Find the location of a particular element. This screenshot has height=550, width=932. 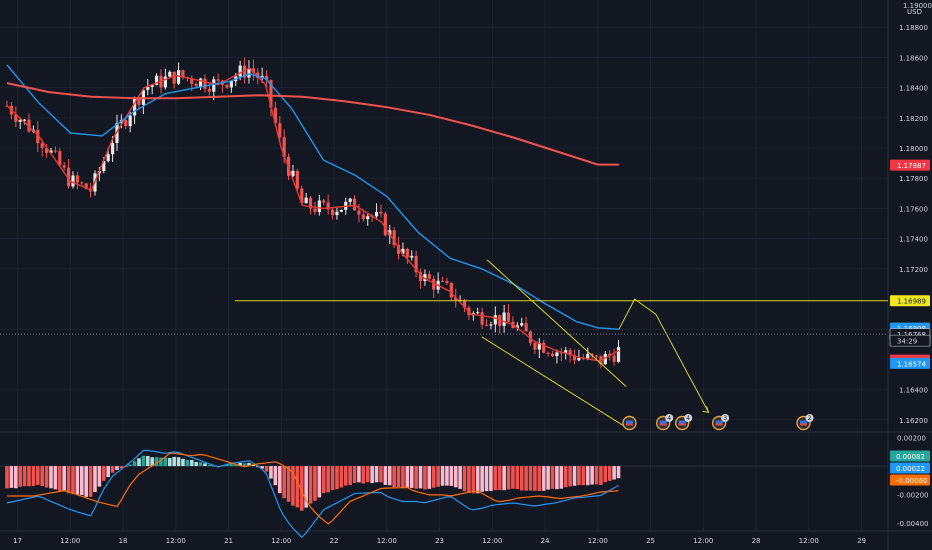

osc-tag-box is located at coordinates (910, 456).